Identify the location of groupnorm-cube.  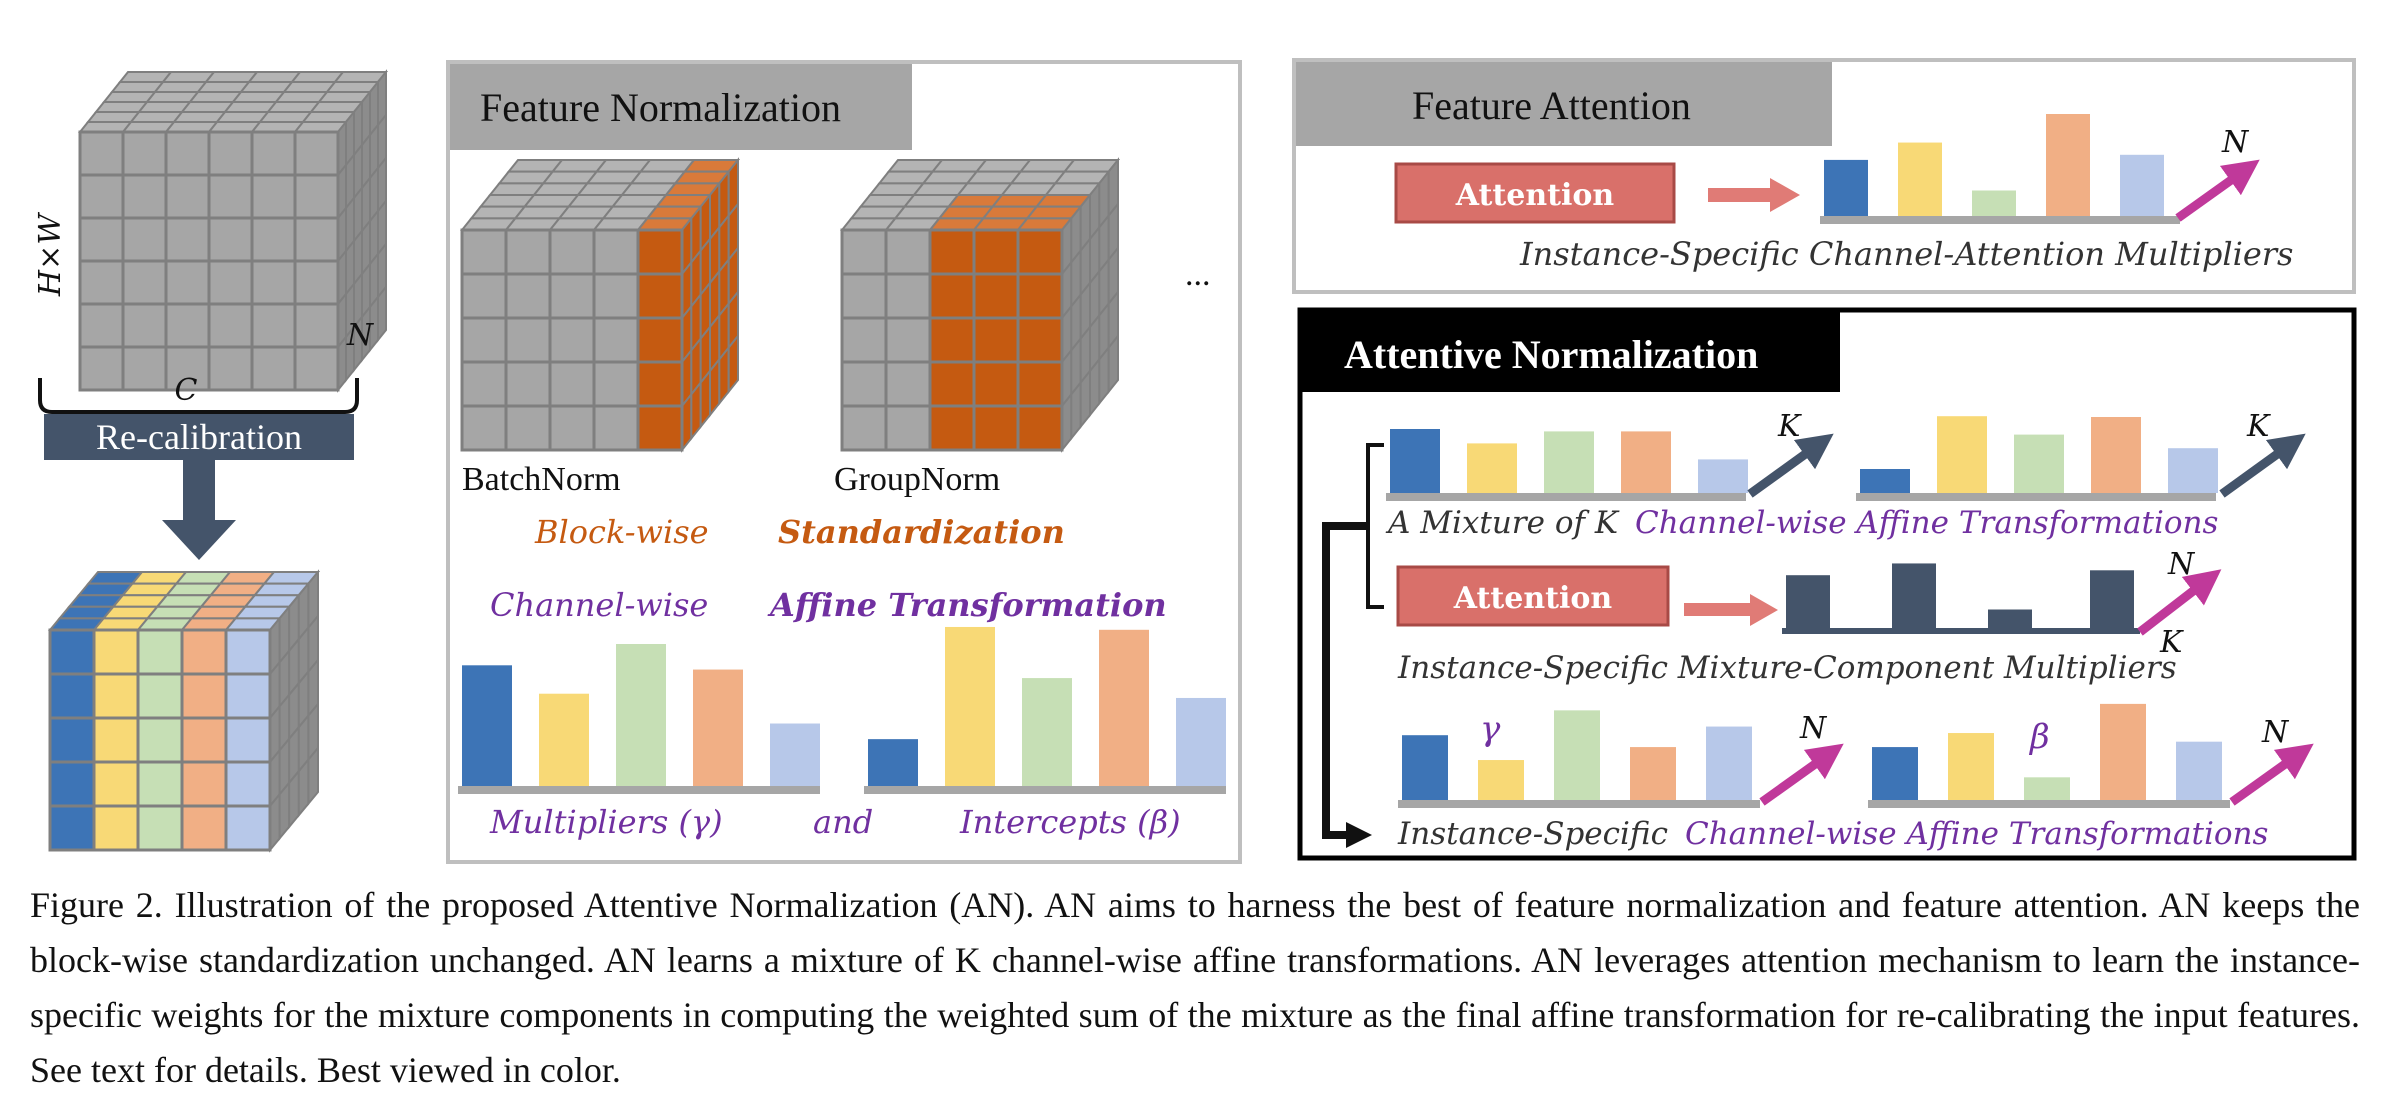
(980, 305).